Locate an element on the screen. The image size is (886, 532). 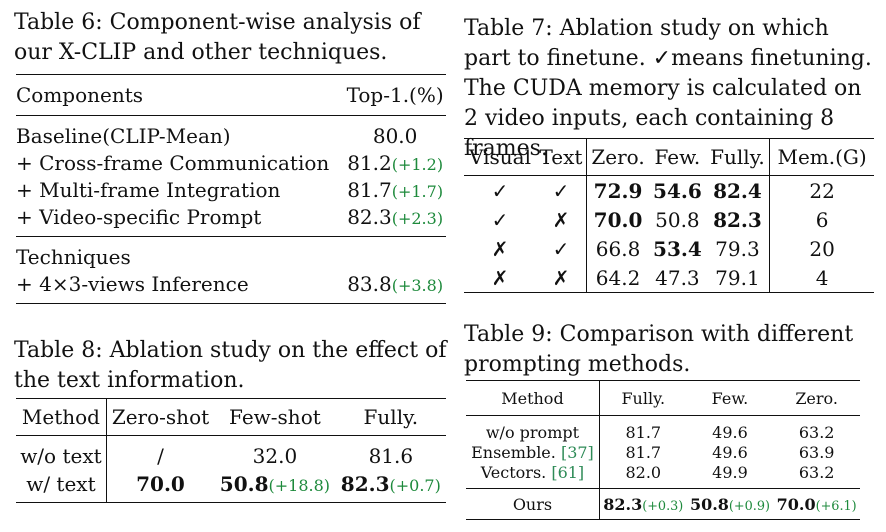
table-row: Ours 82.3(+0.3) 50.8(+0.9) 70.0(+6.1) is located at coordinates (663, 504).